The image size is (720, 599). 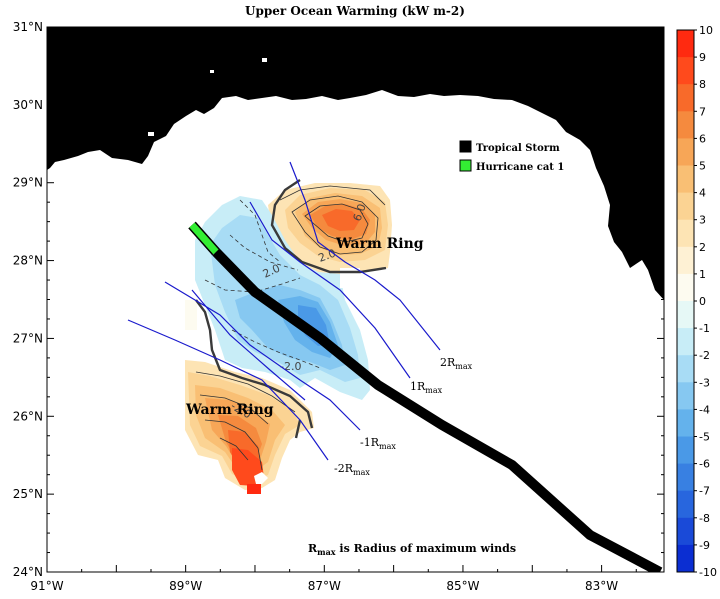 I want to click on colorbar-label: -4, so click(x=704, y=409).